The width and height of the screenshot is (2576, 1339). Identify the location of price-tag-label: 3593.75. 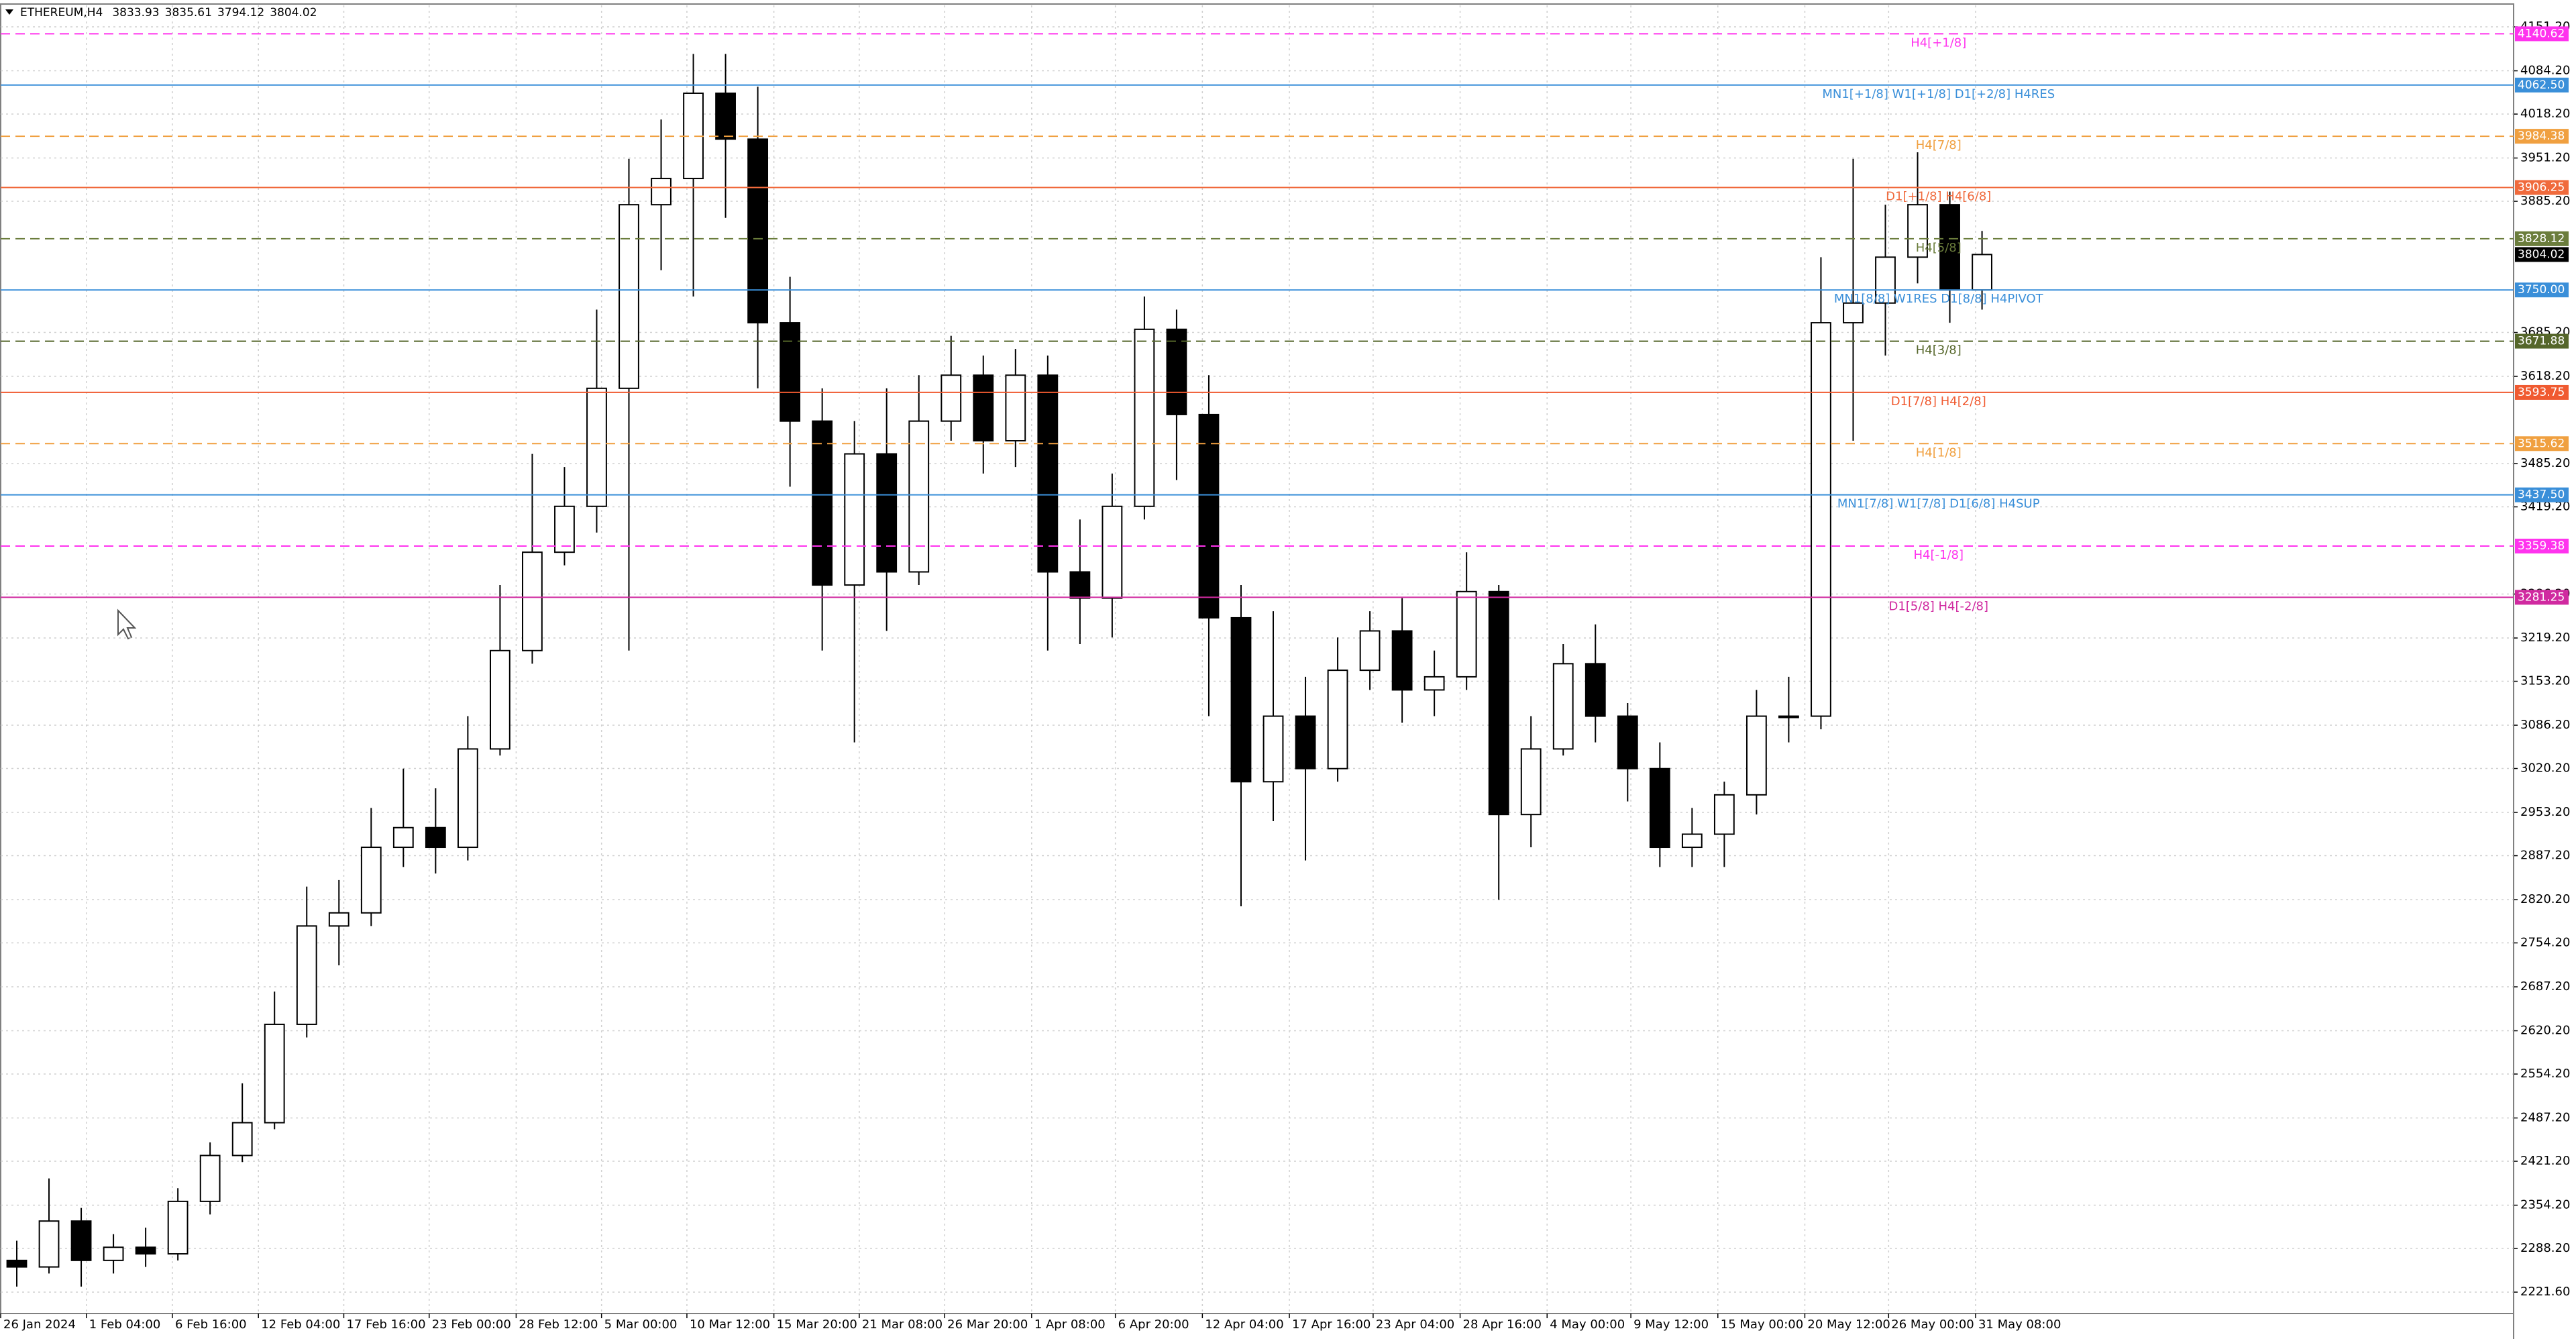
(2541, 392).